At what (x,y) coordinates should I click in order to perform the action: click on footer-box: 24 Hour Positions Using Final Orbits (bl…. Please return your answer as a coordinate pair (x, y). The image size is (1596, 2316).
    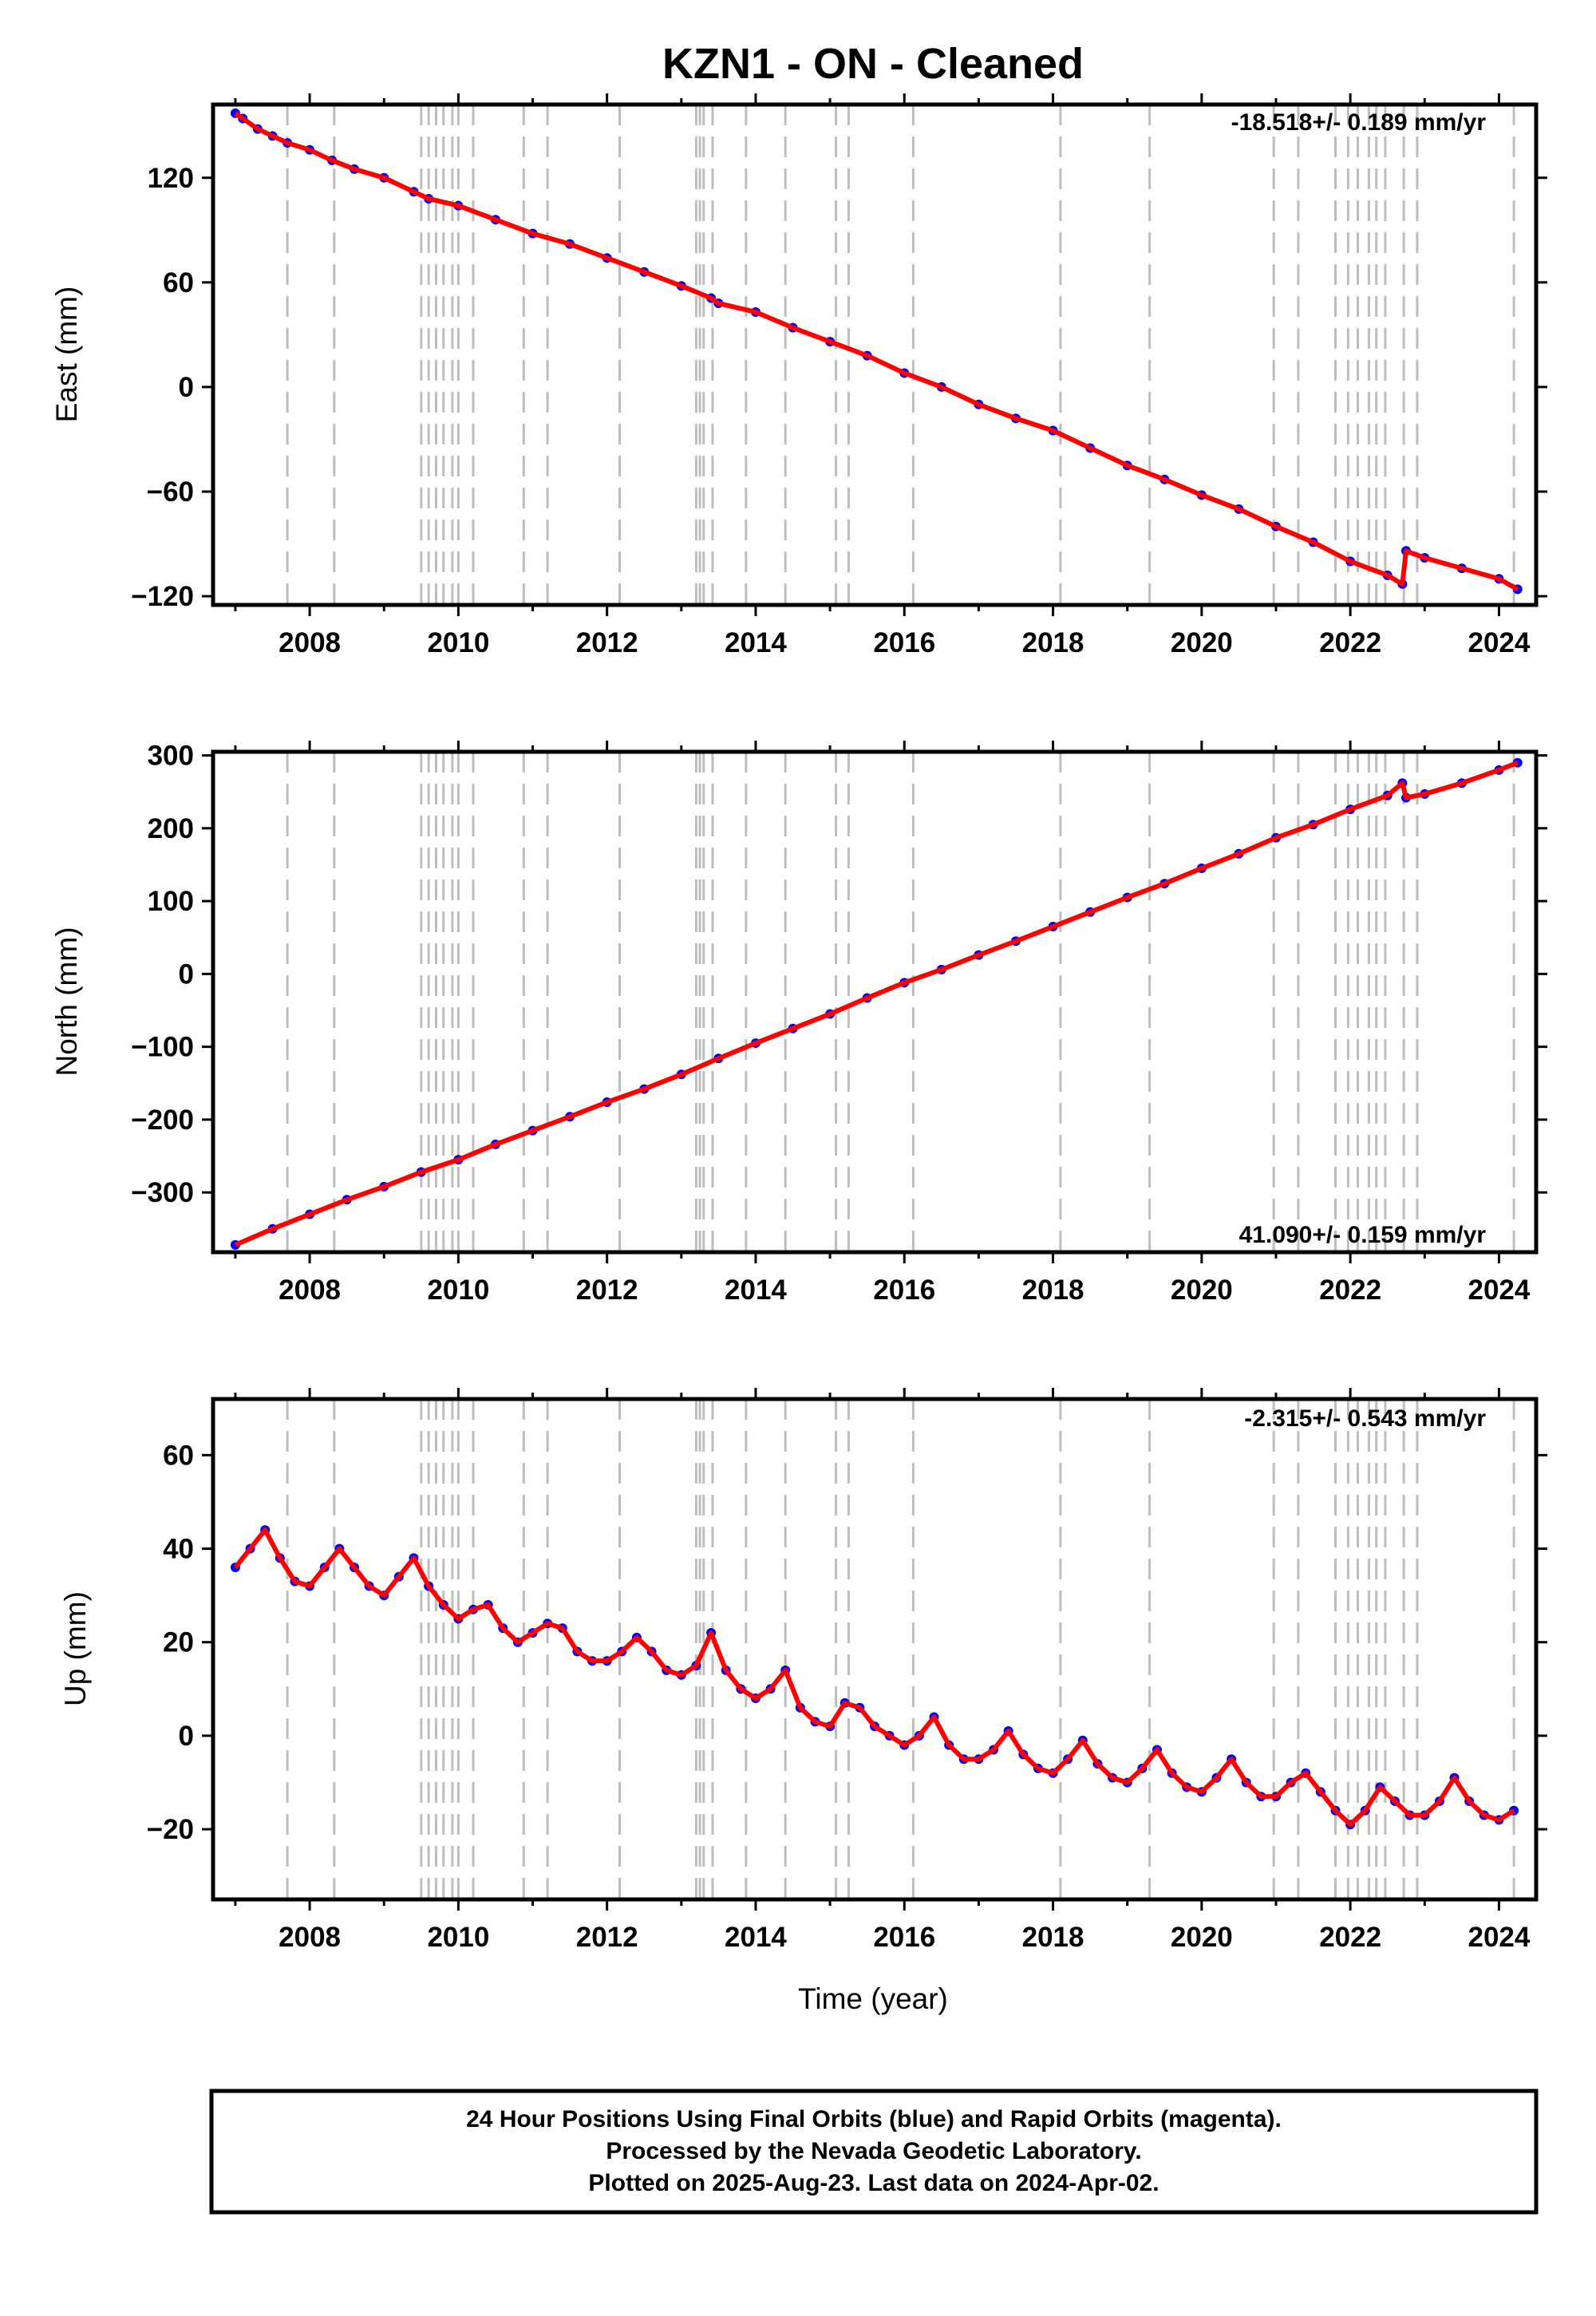
    Looking at the image, I should click on (874, 2152).